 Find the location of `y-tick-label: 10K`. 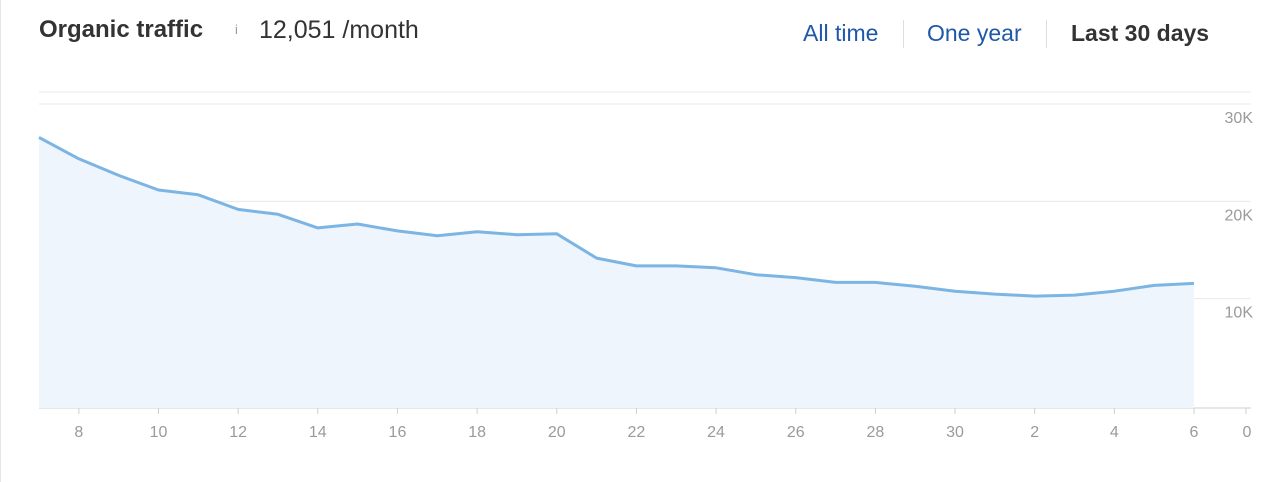

y-tick-label: 10K is located at coordinates (1239, 313).